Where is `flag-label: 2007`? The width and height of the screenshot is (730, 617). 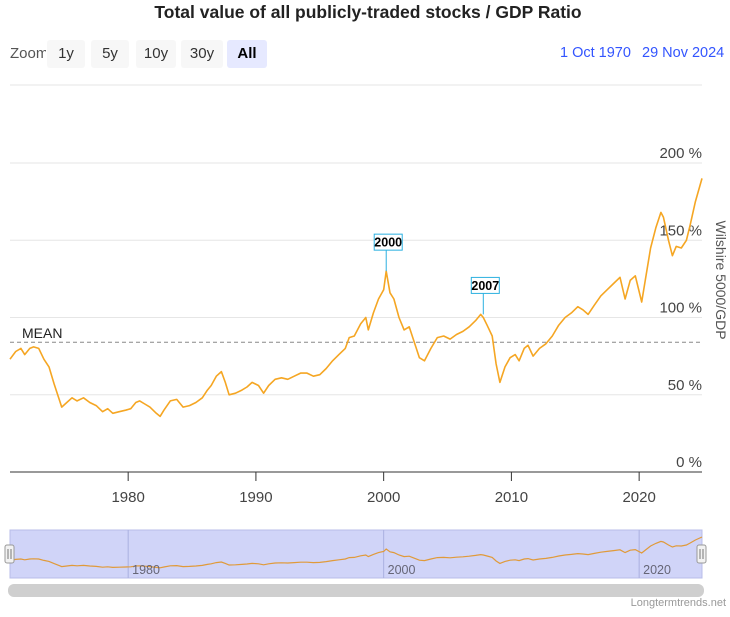 flag-label: 2007 is located at coordinates (485, 286).